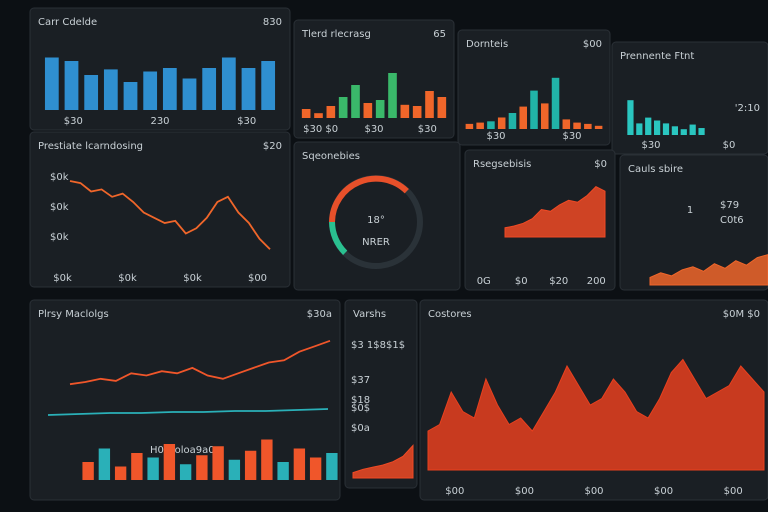 This screenshot has height=512, width=768. I want to click on info-text: $0a, so click(360, 428).